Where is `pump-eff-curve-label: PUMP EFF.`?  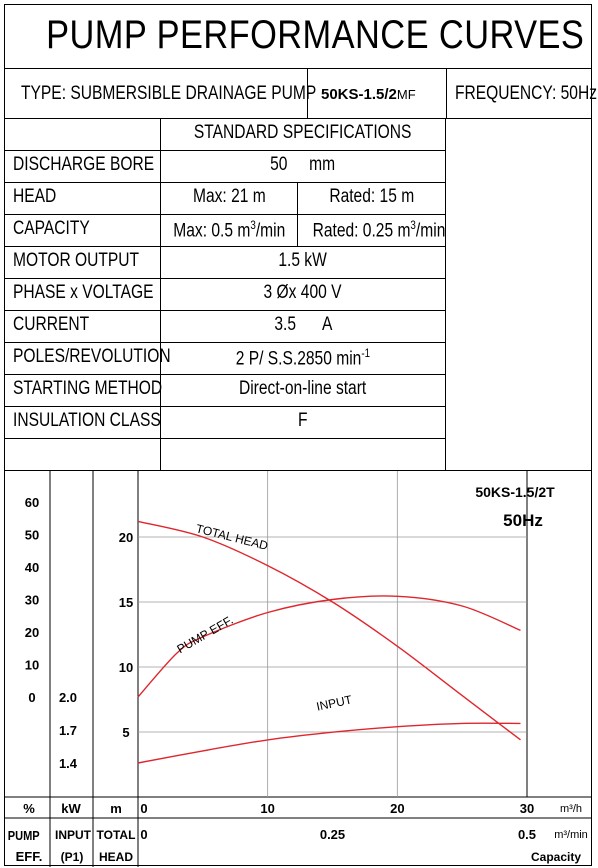 pump-eff-curve-label: PUMP EFF. is located at coordinates (204, 634).